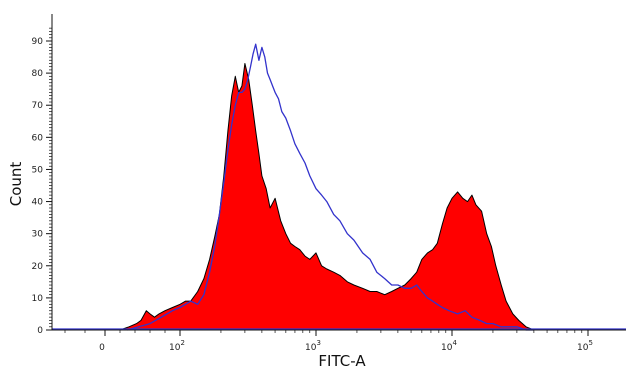 The height and width of the screenshot is (374, 628). I want to click on x-axis-ticks: 0 10² 10³ 10⁴ 10⁵, so click(328, 341).